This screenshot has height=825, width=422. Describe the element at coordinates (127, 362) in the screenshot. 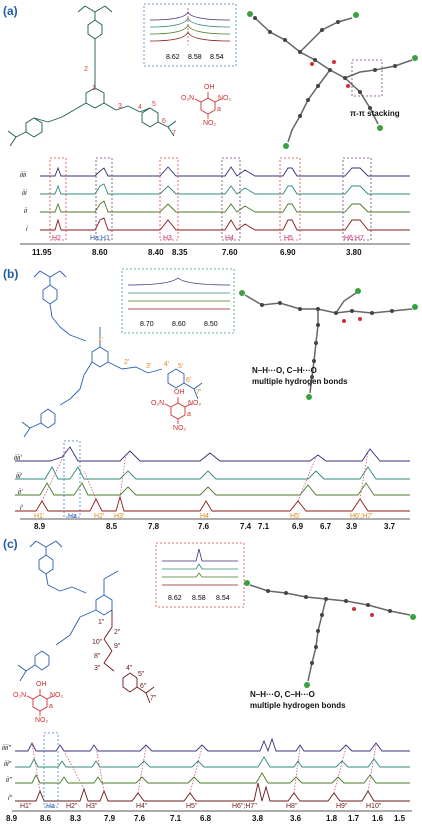

I see `mol-number: 2'` at that location.